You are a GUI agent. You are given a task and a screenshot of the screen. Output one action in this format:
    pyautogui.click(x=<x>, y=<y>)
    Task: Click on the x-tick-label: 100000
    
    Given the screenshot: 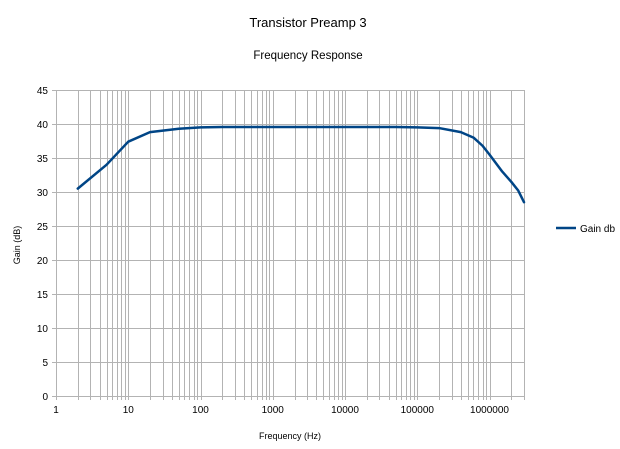 What is the action you would take?
    pyautogui.click(x=418, y=410)
    